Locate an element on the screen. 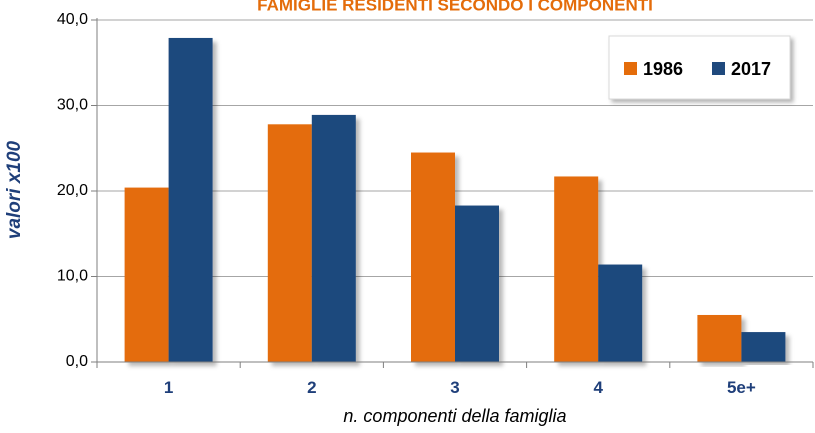 This screenshot has width=815, height=433. legend-swatch-2017 is located at coordinates (718, 68).